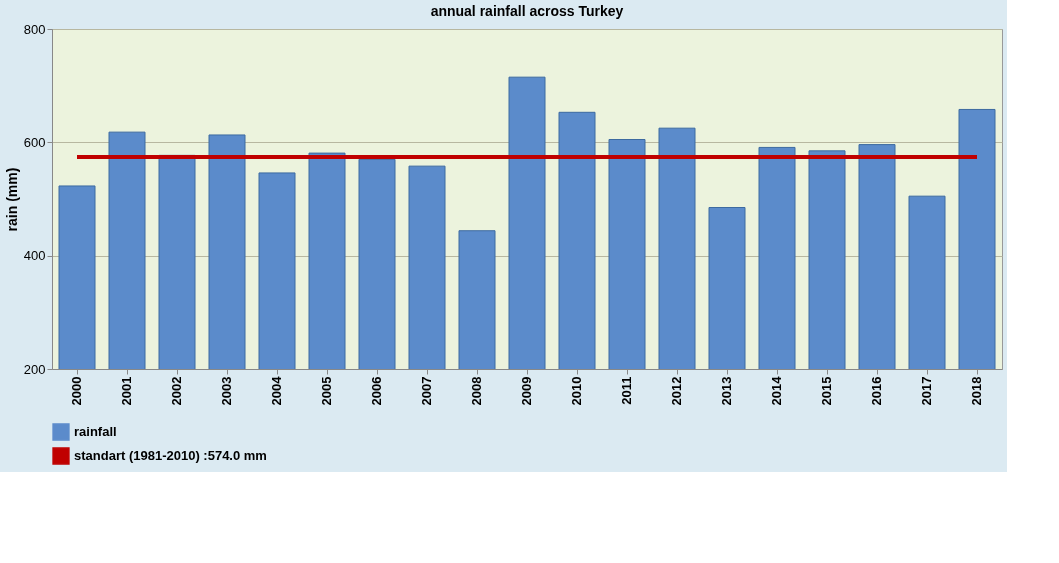  I want to click on legend-label: rainfall, so click(95, 431).